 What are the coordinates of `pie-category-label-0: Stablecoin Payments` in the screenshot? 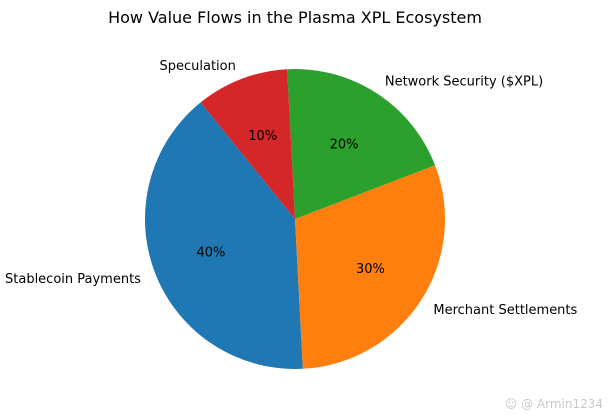 It's located at (73, 279).